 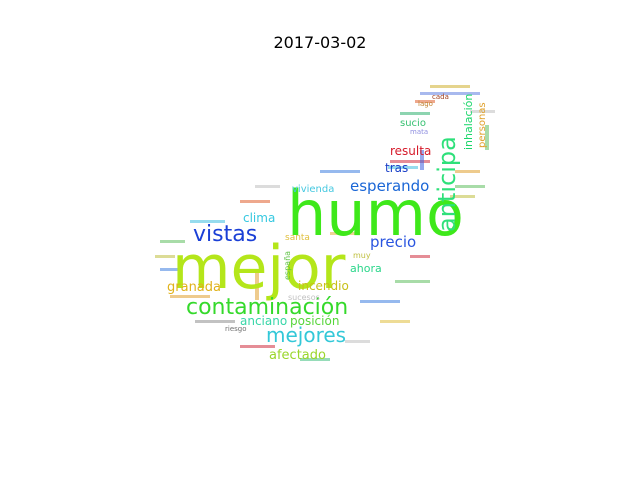 What do you see at coordinates (297, 355) in the screenshot?
I see `word: afectado` at bounding box center [297, 355].